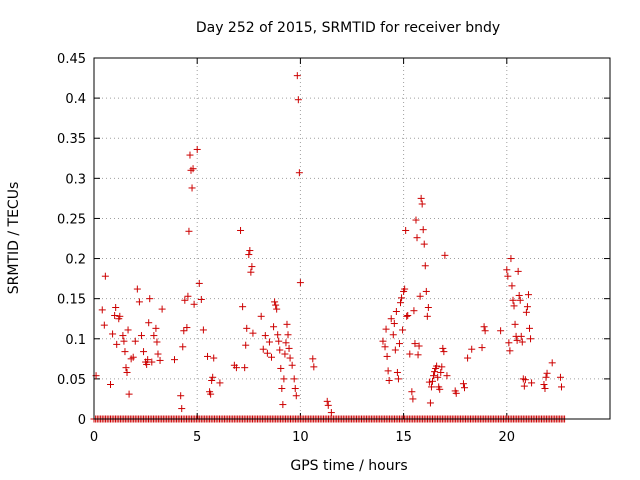  What do you see at coordinates (197, 437) in the screenshot?
I see `x-tick-label: 5` at bounding box center [197, 437].